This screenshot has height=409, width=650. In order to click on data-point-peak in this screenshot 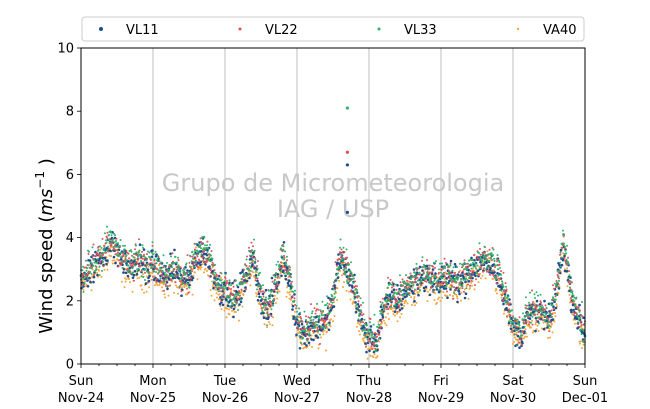, I will do `click(347, 212)`.